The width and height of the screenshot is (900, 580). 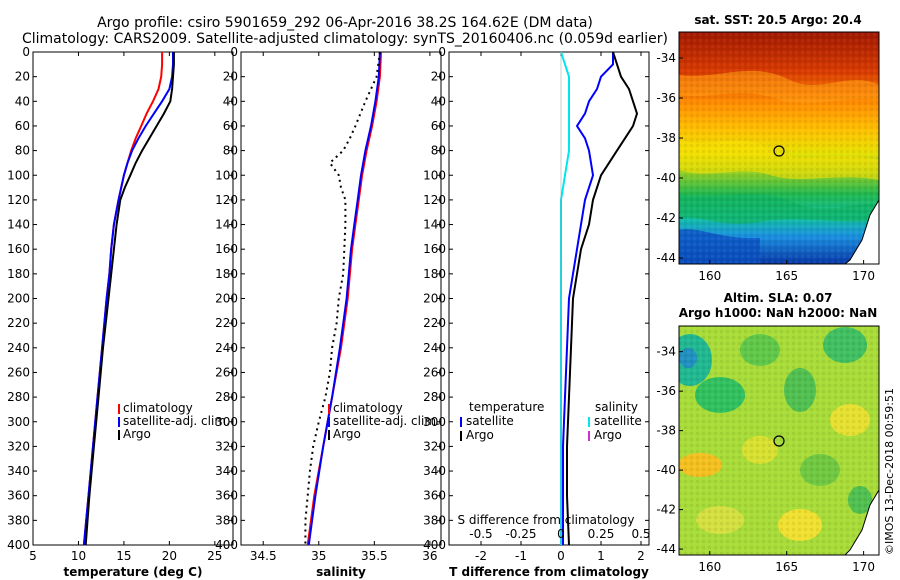 What do you see at coordinates (434, 397) in the screenshot?
I see `depth-tick-label-2-14: 280` at bounding box center [434, 397].